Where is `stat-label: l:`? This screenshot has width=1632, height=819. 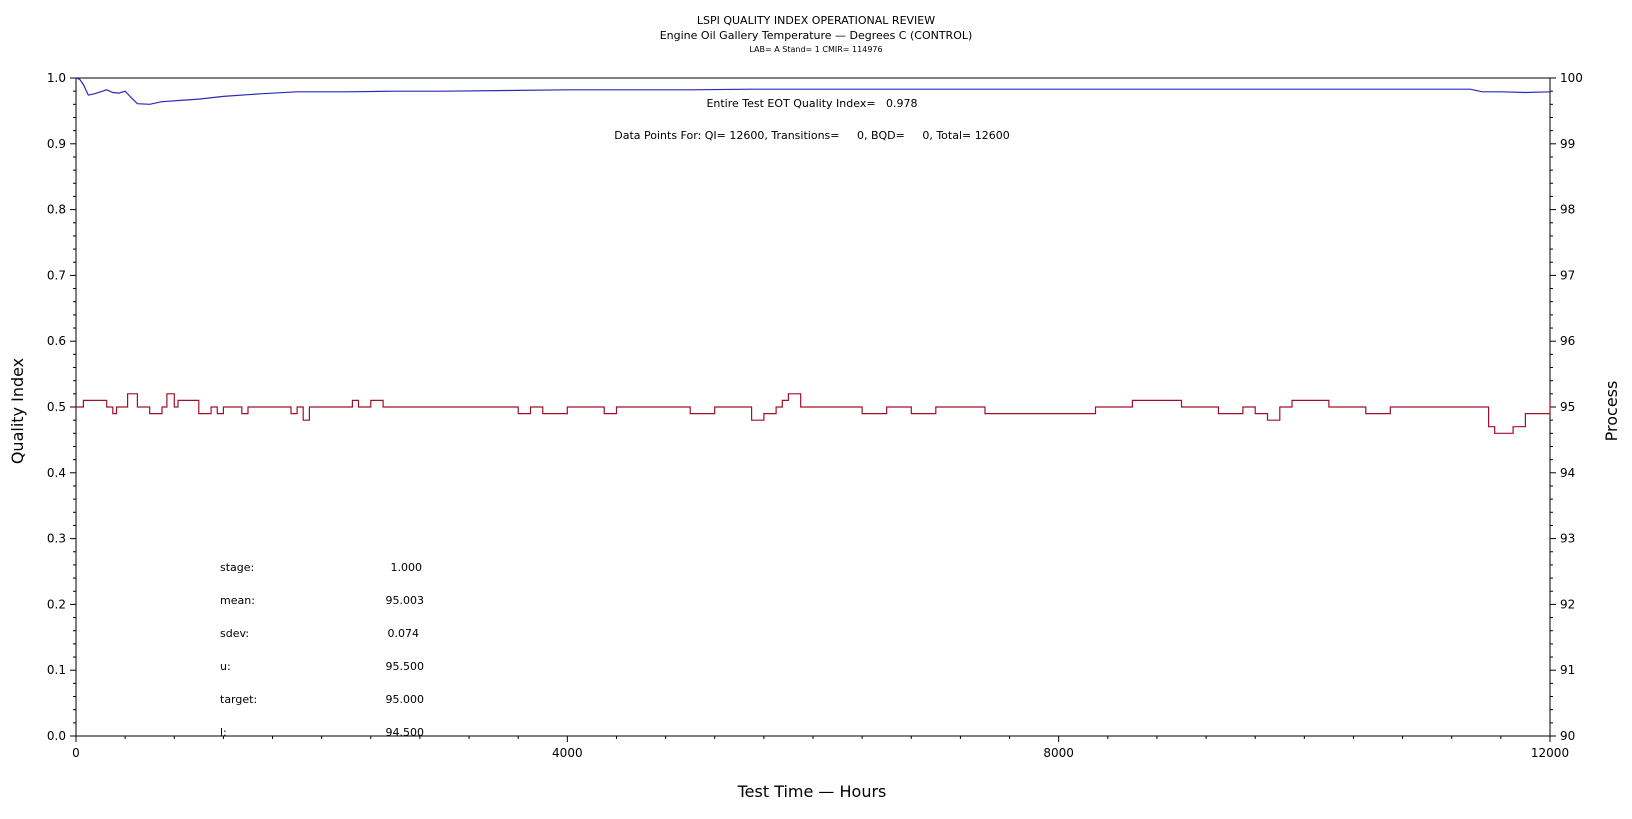
stat-label: l: is located at coordinates (223, 732).